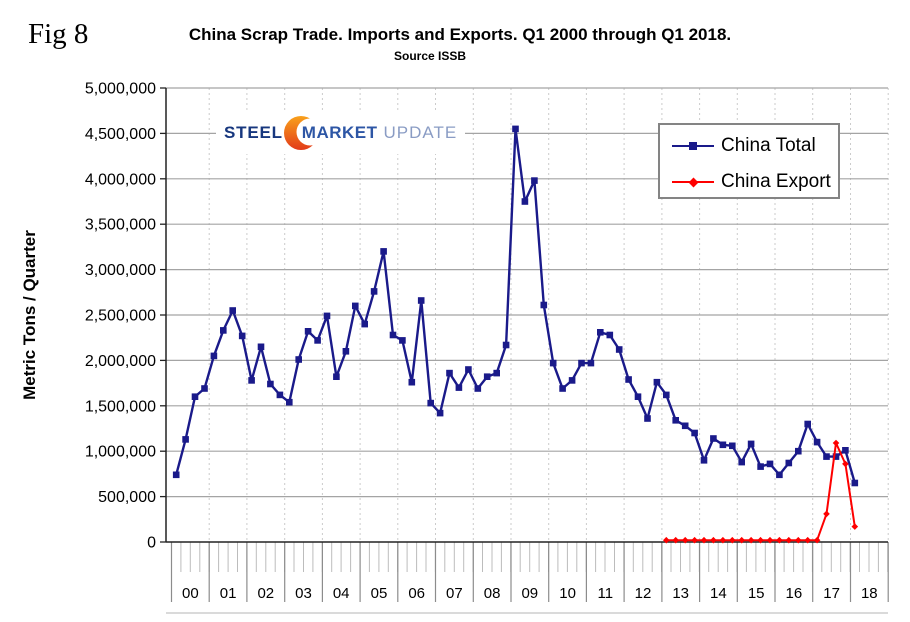 This screenshot has height=622, width=910. Describe the element at coordinates (120, 452) in the screenshot. I see `y-tick-label: 1,000,000` at that location.